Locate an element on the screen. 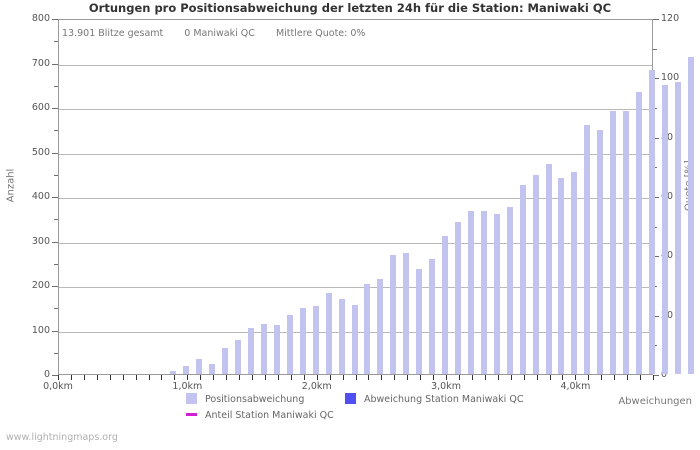 This screenshot has height=450, width=700. legend-item: Anteil Station Maniwaki QC is located at coordinates (260, 415).